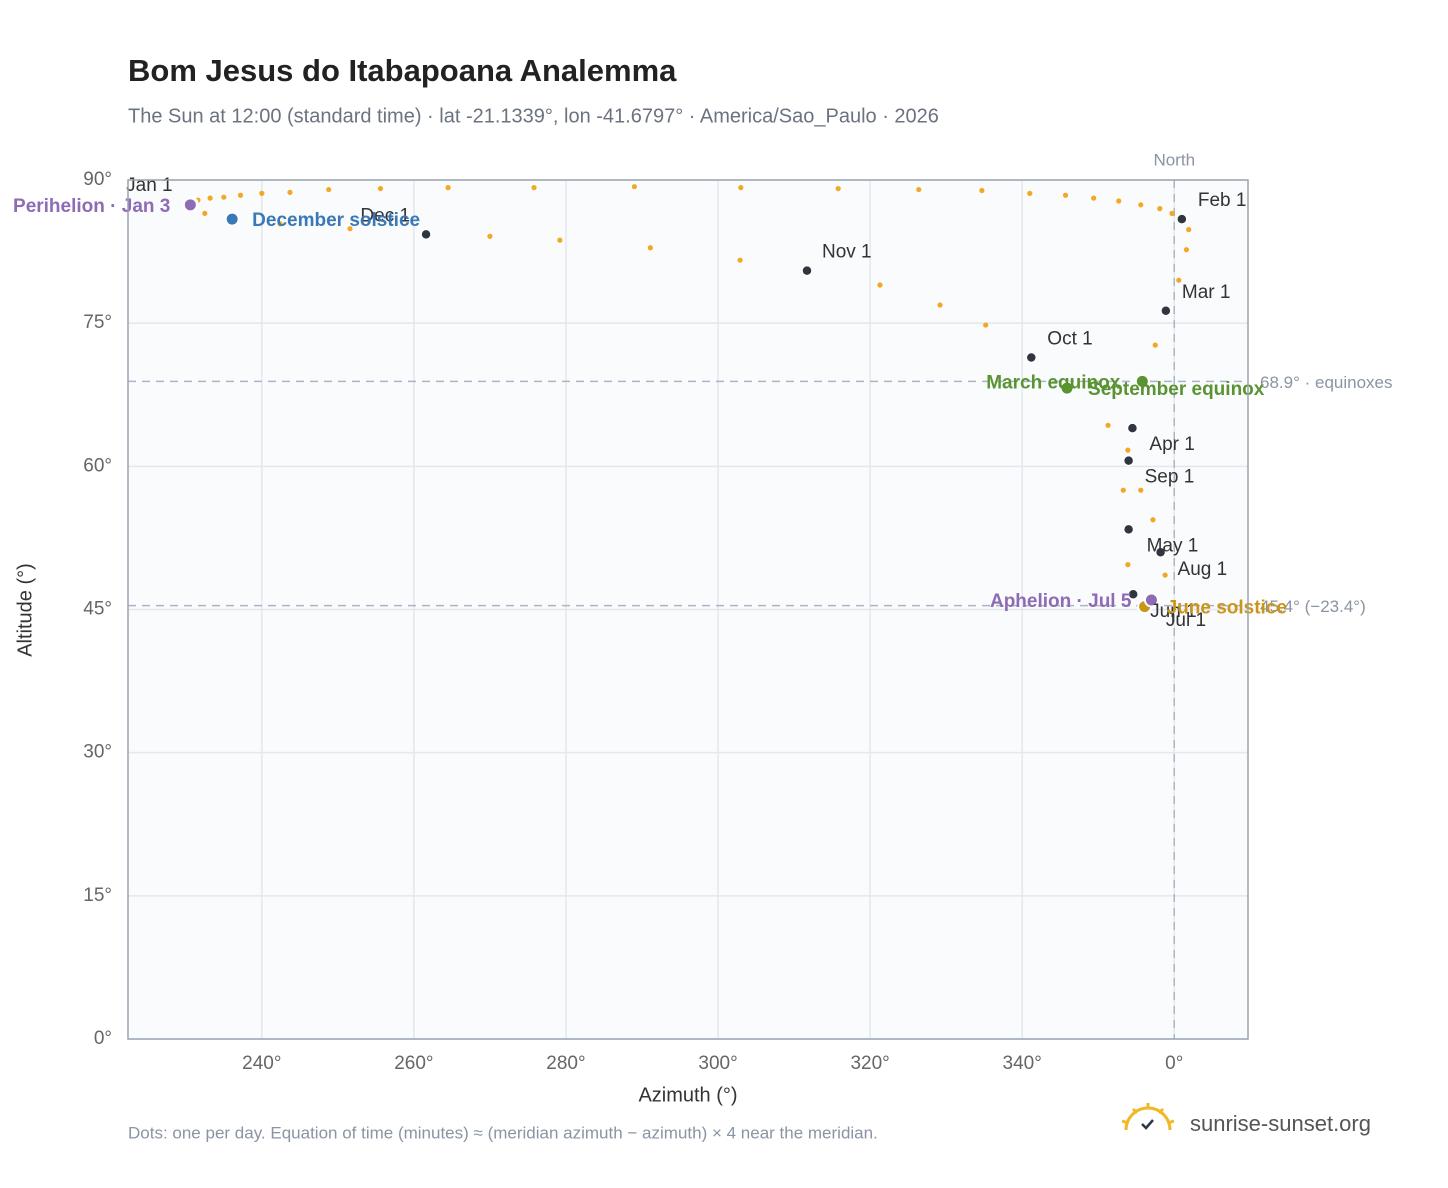 Image resolution: width=1448 pixels, height=1188 pixels. Describe the element at coordinates (1174, 159) in the screenshot. I see `reference-label: North` at that location.